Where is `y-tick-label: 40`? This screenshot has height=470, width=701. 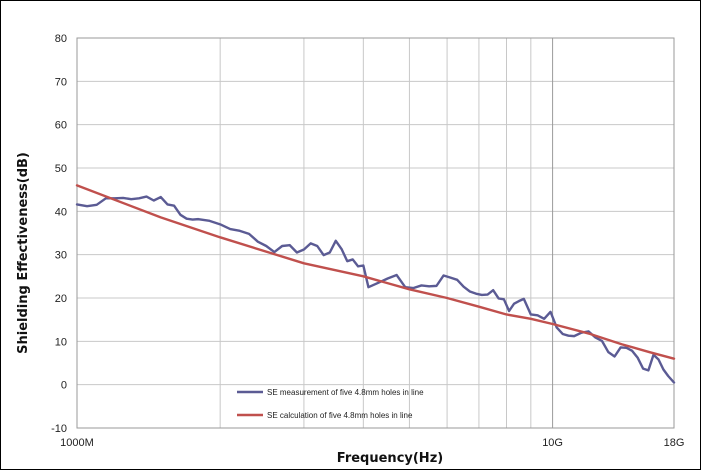 y-tick-label: 40 is located at coordinates (61, 212).